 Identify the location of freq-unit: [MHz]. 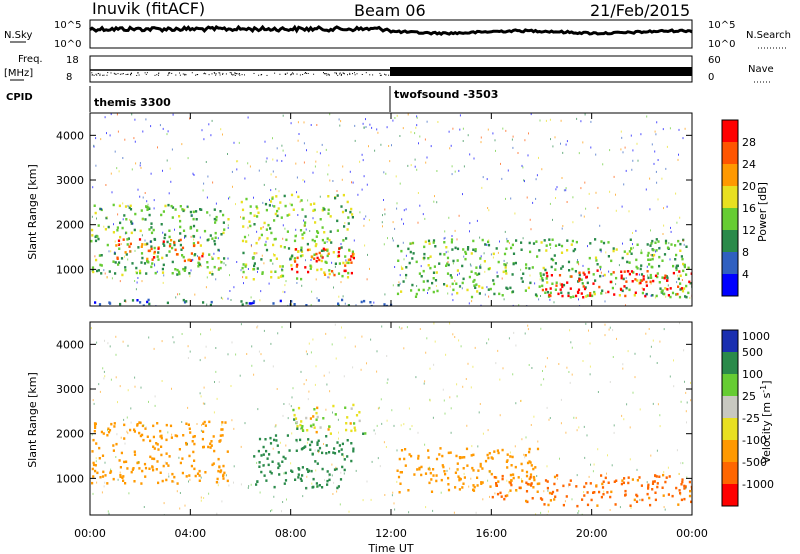
(18, 73).